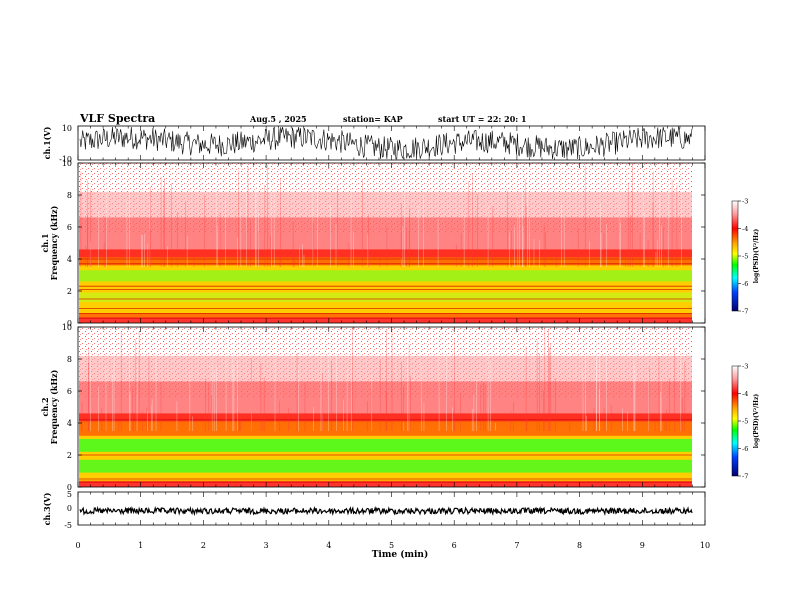 This screenshot has width=792, height=612. What do you see at coordinates (266, 545) in the screenshot?
I see `time-tick-label: 3` at bounding box center [266, 545].